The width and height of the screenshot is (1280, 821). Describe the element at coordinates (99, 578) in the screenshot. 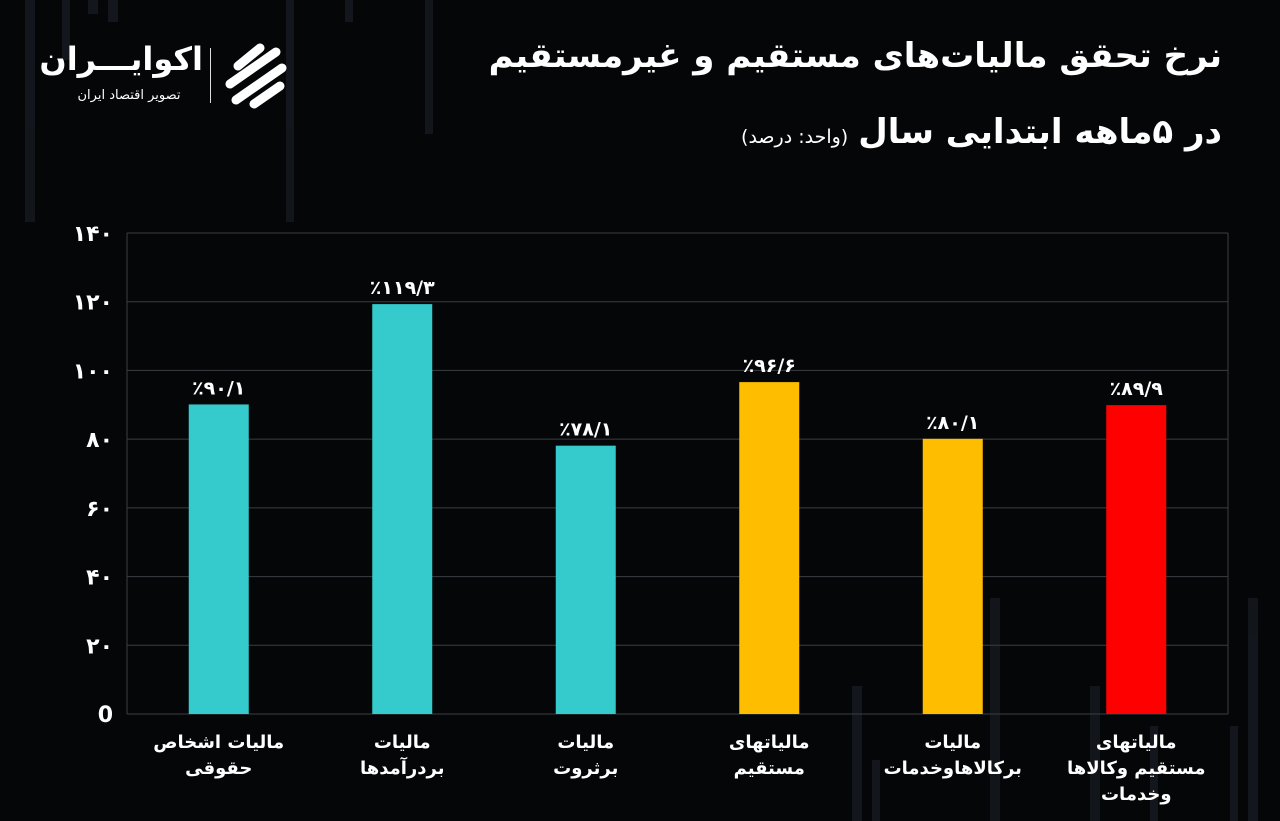

I see `y-tick-label: ۴۰` at that location.